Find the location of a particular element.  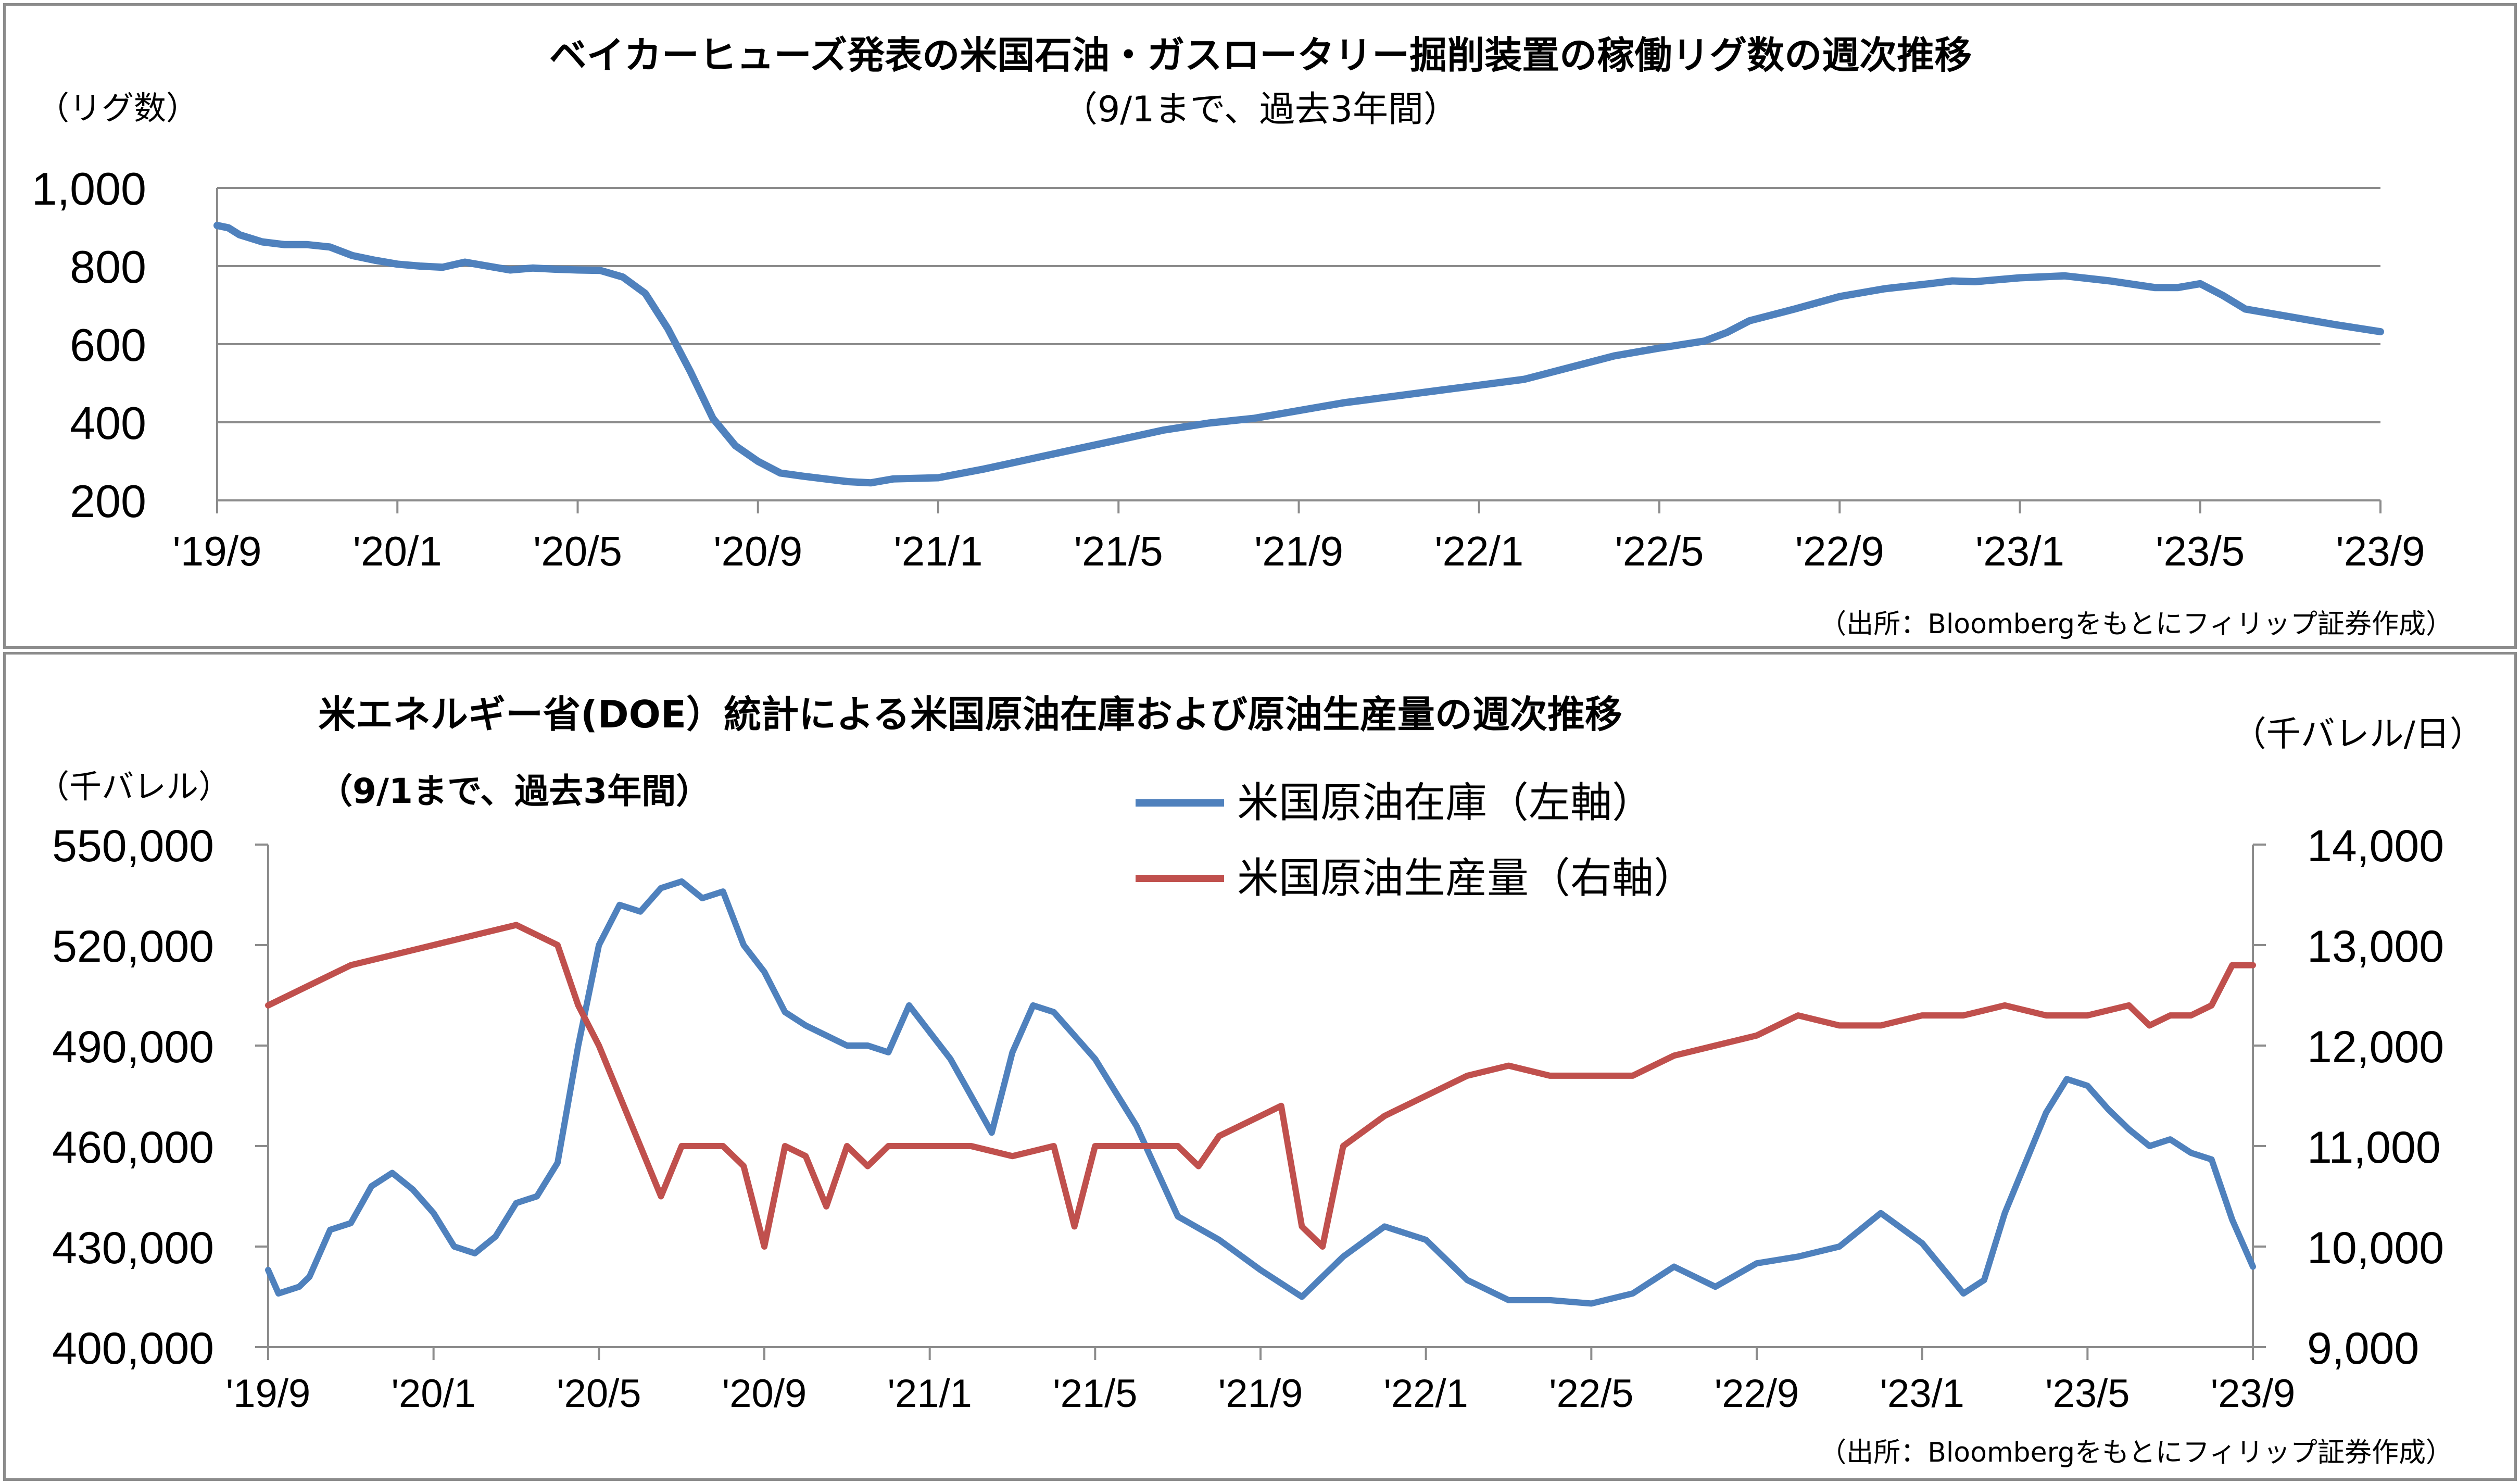

chart1-x-tick-label: '20/9 is located at coordinates (758, 551).